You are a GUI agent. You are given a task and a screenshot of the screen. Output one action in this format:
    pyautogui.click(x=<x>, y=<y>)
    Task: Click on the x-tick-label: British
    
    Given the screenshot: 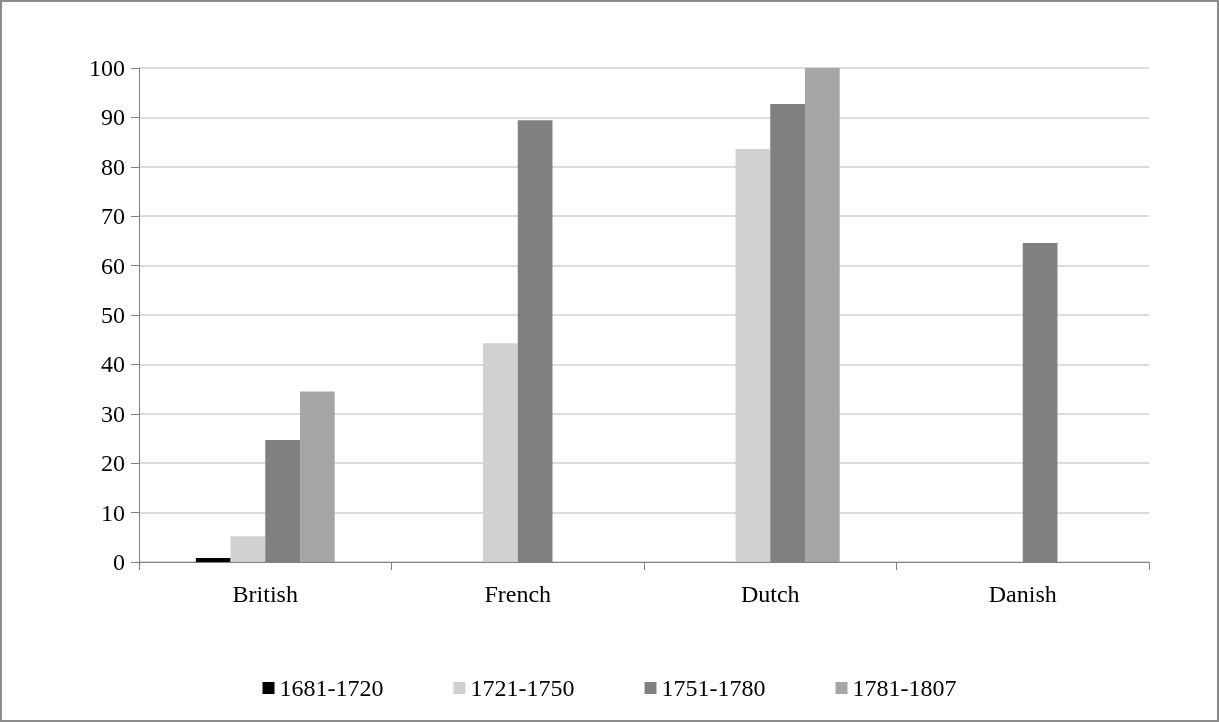 What is the action you would take?
    pyautogui.click(x=265, y=594)
    